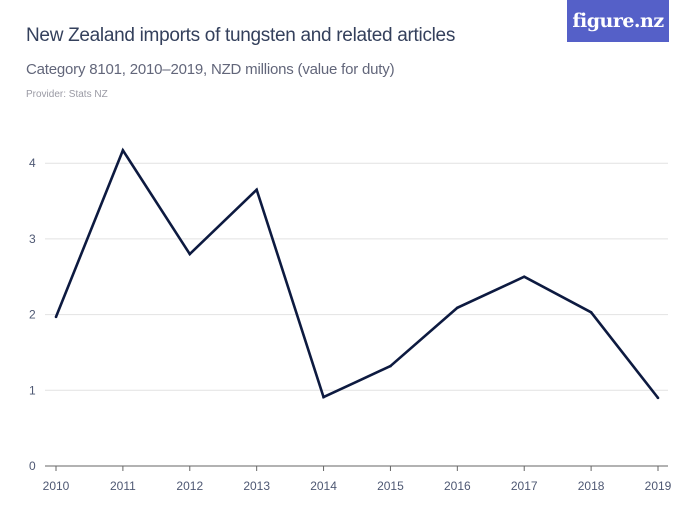  What do you see at coordinates (123, 486) in the screenshot?
I see `x-tick-label: 2011` at bounding box center [123, 486].